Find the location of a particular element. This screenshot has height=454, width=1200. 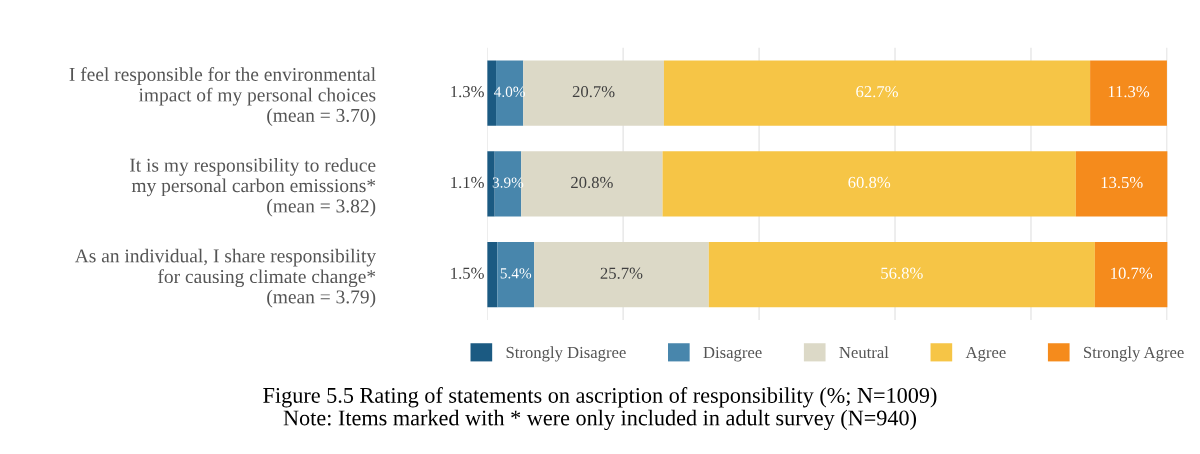

data-label: 1.1% is located at coordinates (467, 182).